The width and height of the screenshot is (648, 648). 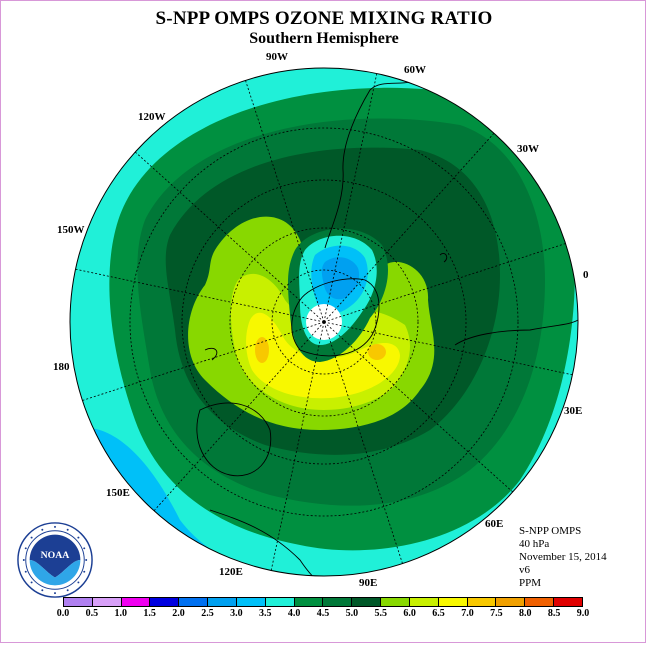 What do you see at coordinates (231, 572) in the screenshot?
I see `label-120e: 120E` at bounding box center [231, 572].